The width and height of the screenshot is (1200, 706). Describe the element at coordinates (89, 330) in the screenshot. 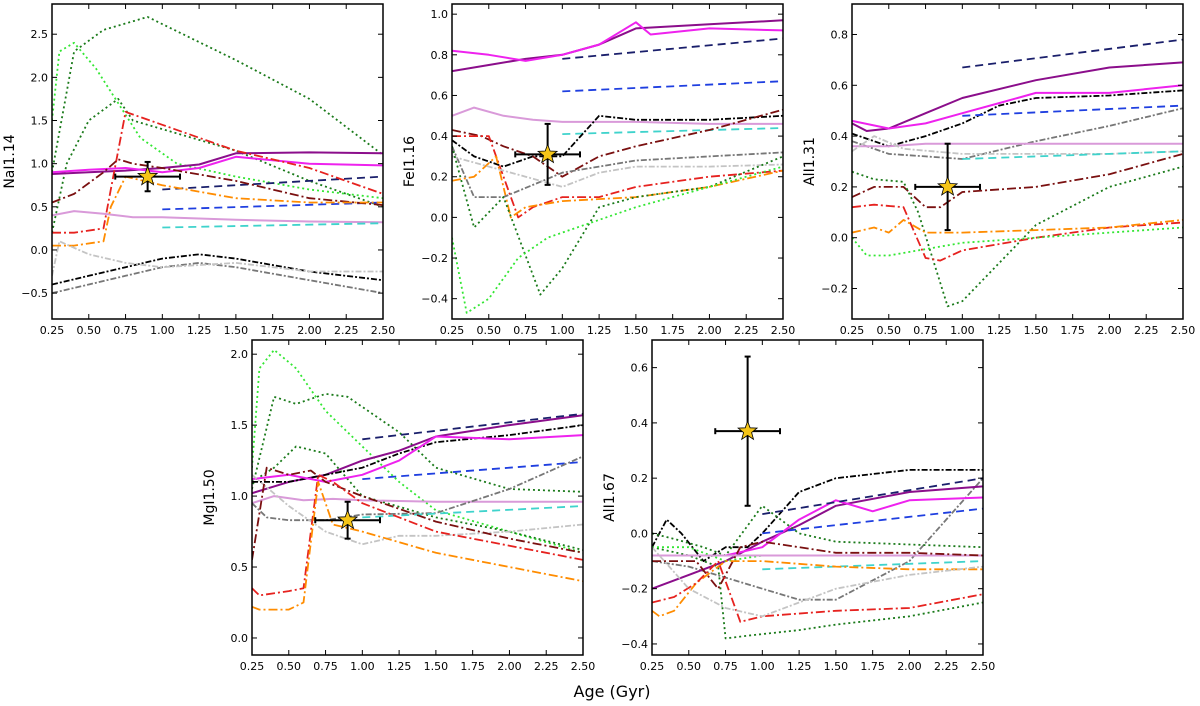

I see `x-tick-label: 0.50` at that location.